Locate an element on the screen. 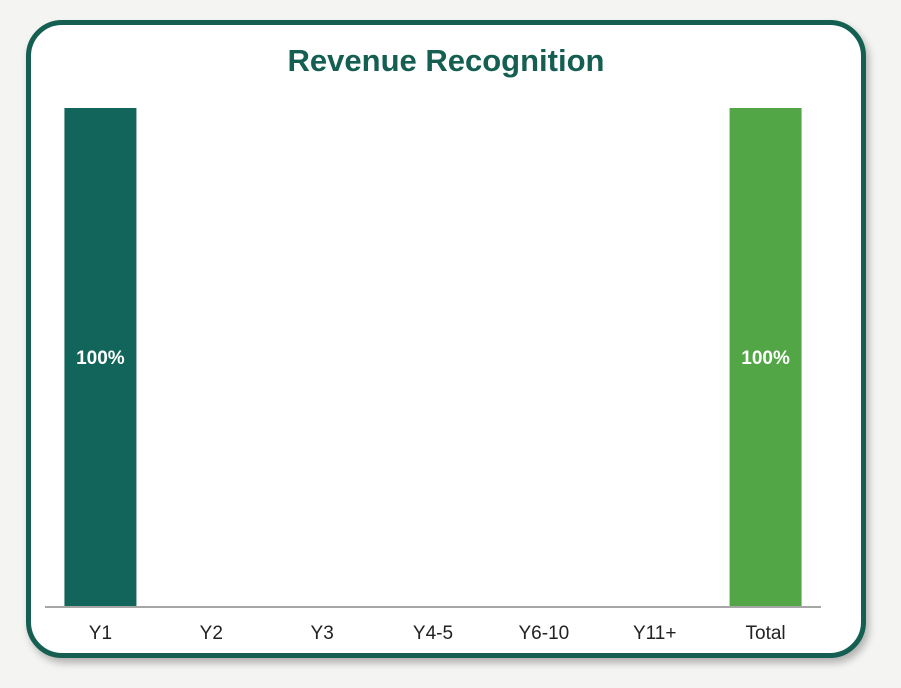 This screenshot has width=901, height=688. data-label-y1: 100% is located at coordinates (100, 358).